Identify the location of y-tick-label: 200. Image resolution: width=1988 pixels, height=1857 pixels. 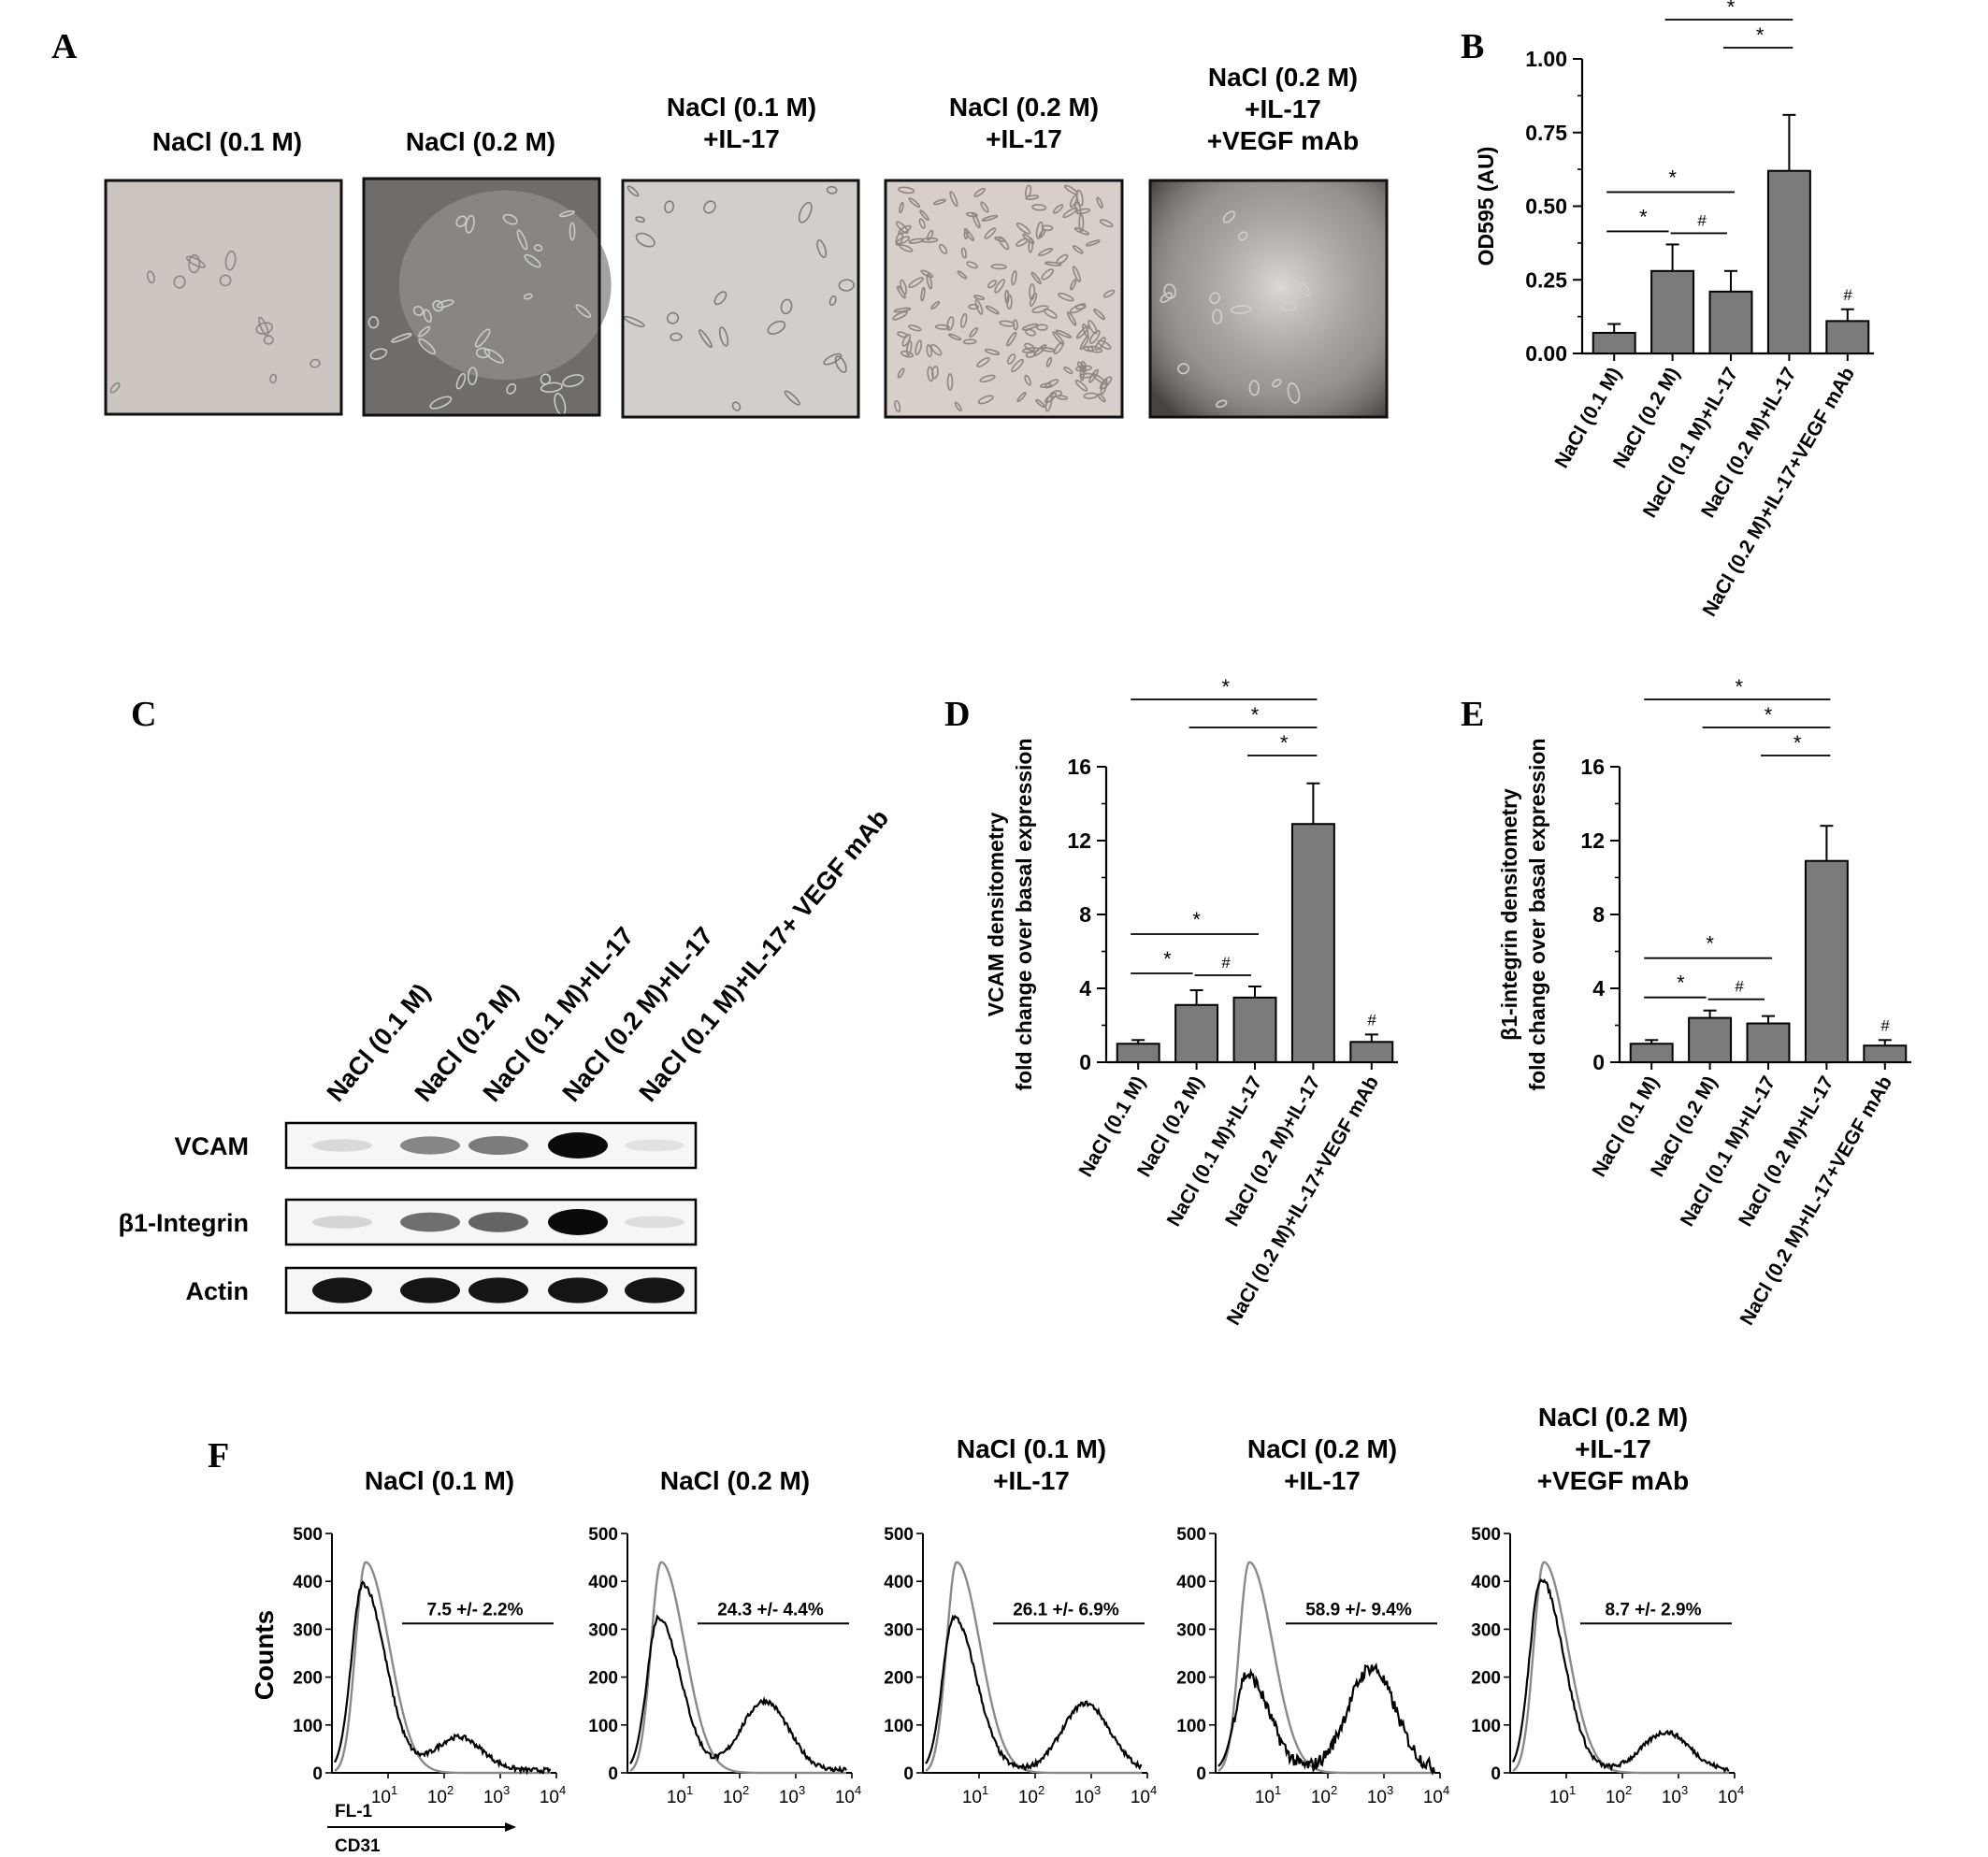
(1191, 1679).